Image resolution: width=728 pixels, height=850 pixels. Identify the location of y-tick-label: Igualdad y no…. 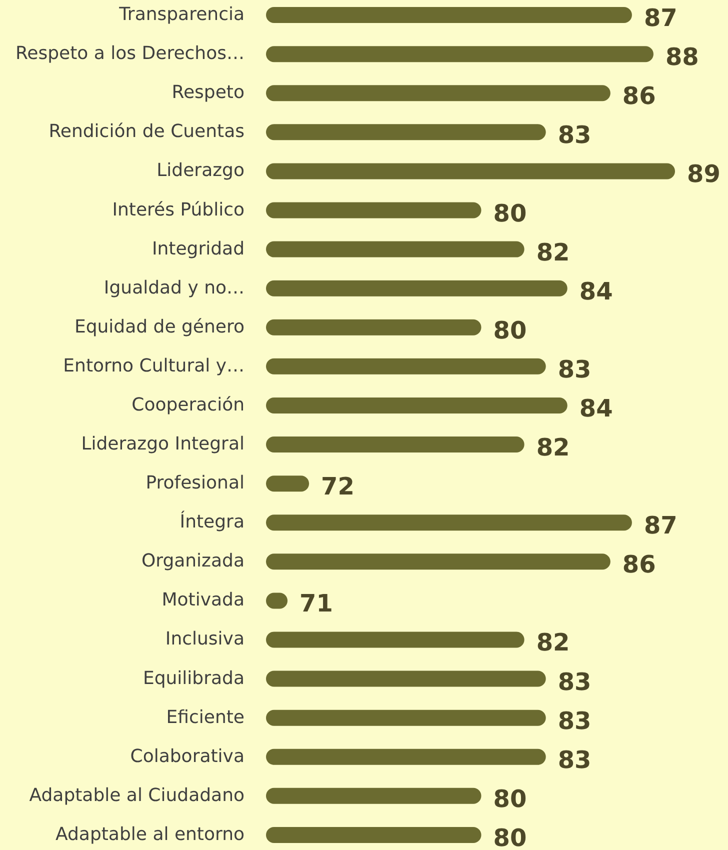
(174, 287).